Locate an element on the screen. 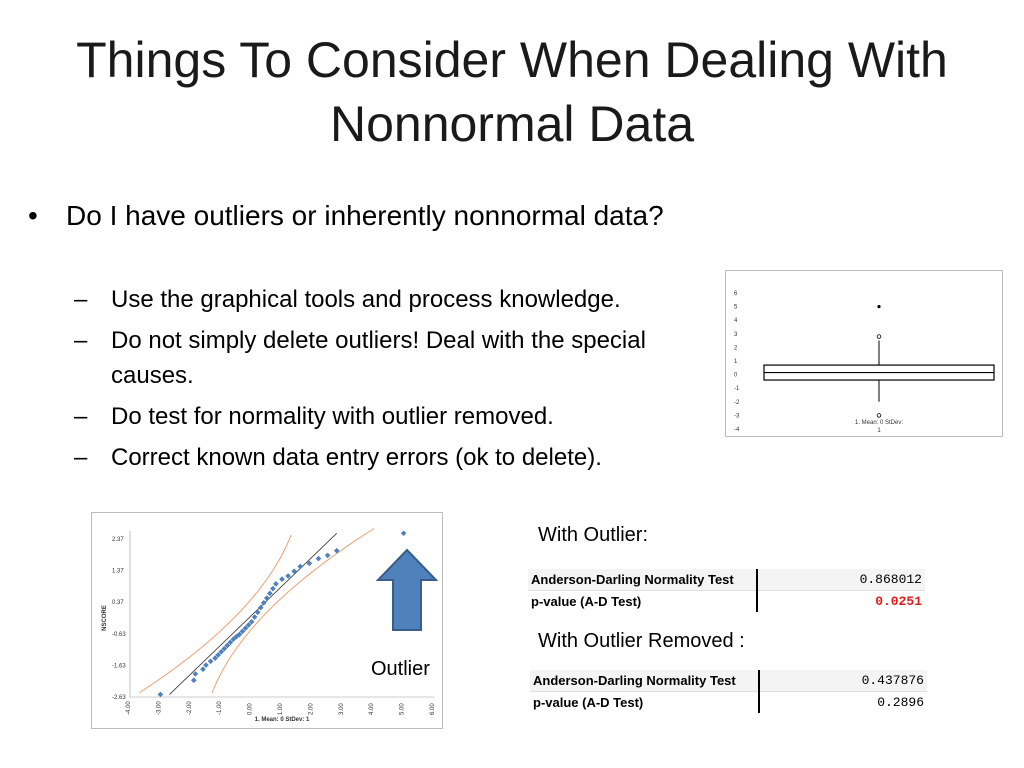  y-tick-label: 1.37 is located at coordinates (118, 572).